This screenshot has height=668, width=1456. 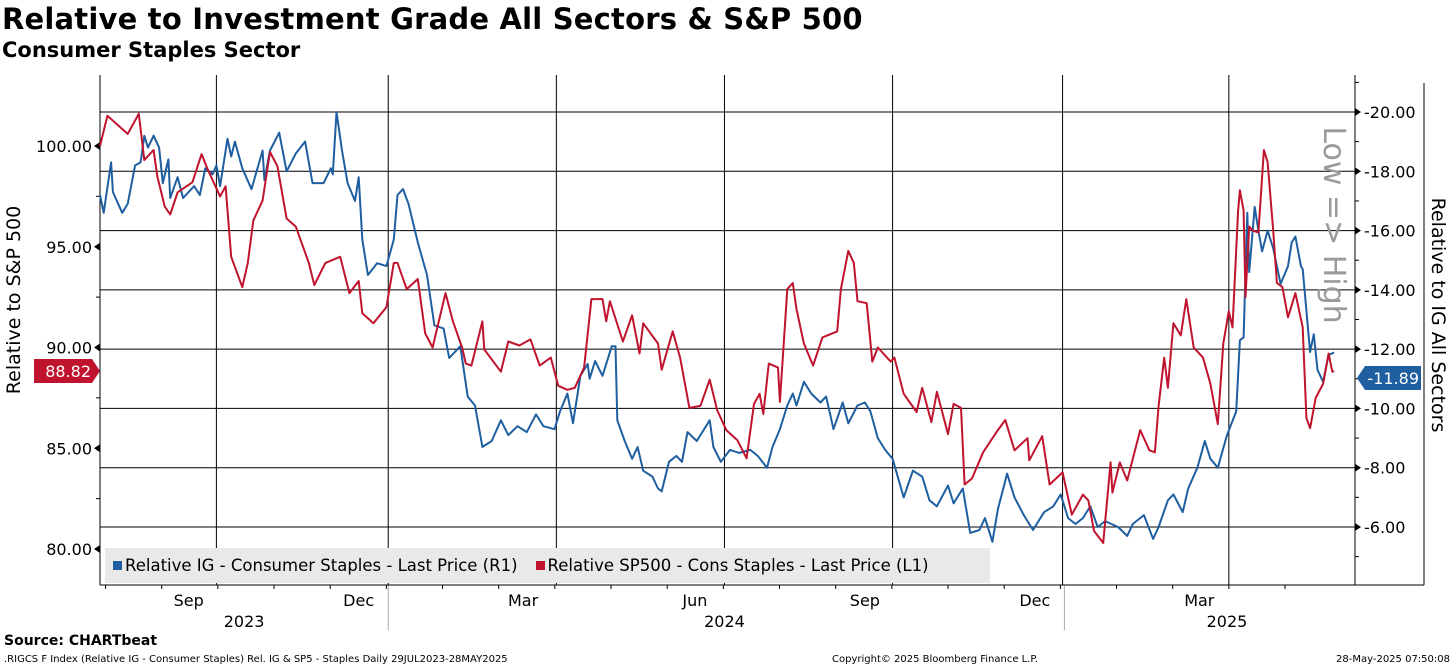 I want to click on x-year-label: 2025, so click(x=1227, y=621).